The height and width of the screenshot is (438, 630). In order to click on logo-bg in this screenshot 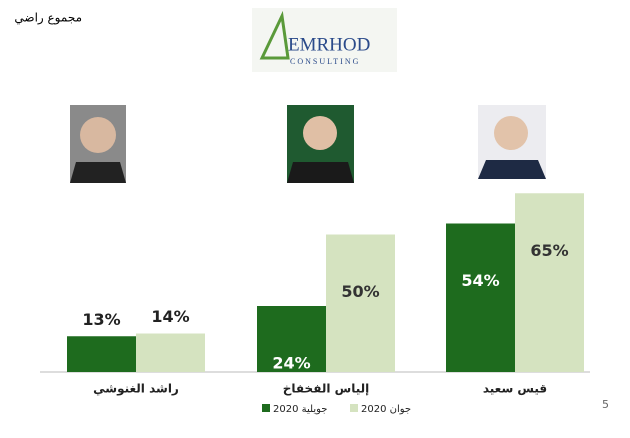, I will do `click(324, 40)`.